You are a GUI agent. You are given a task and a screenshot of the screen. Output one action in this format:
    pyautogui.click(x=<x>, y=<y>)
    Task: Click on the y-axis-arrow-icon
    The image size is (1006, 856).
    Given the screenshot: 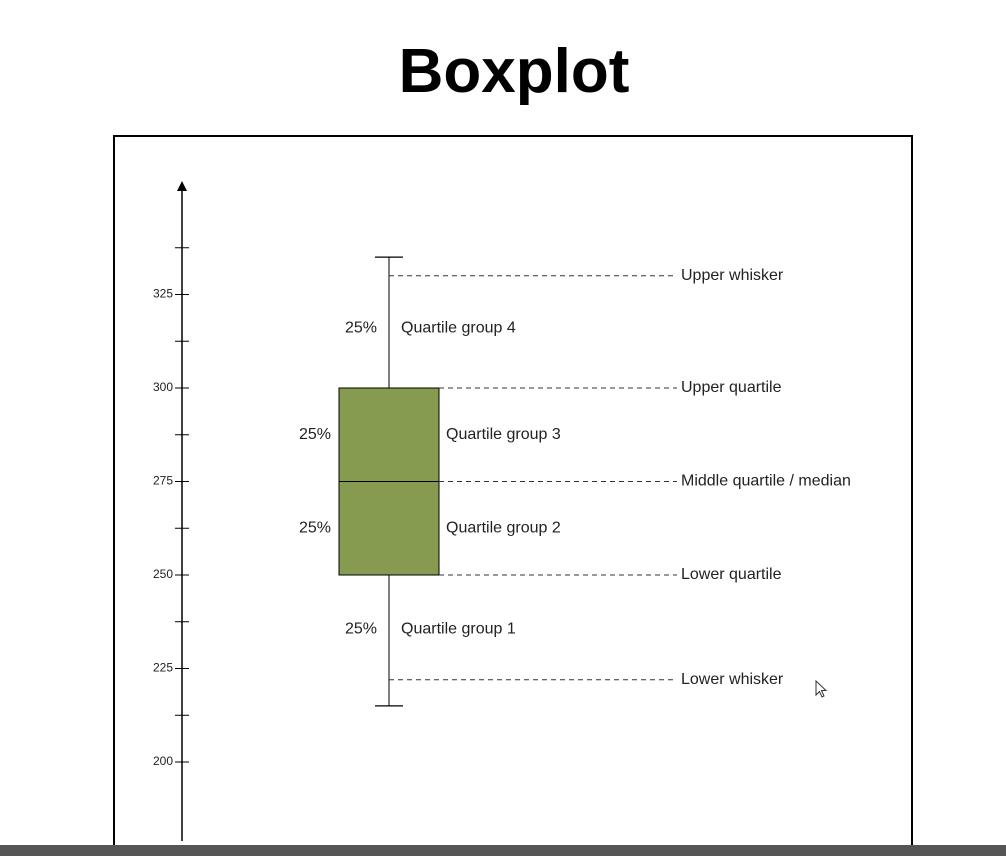 What is the action you would take?
    pyautogui.click(x=182, y=186)
    